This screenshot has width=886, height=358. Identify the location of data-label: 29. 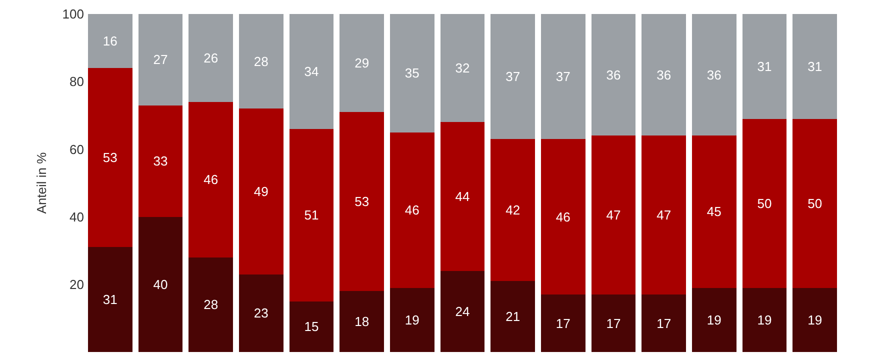
(362, 63).